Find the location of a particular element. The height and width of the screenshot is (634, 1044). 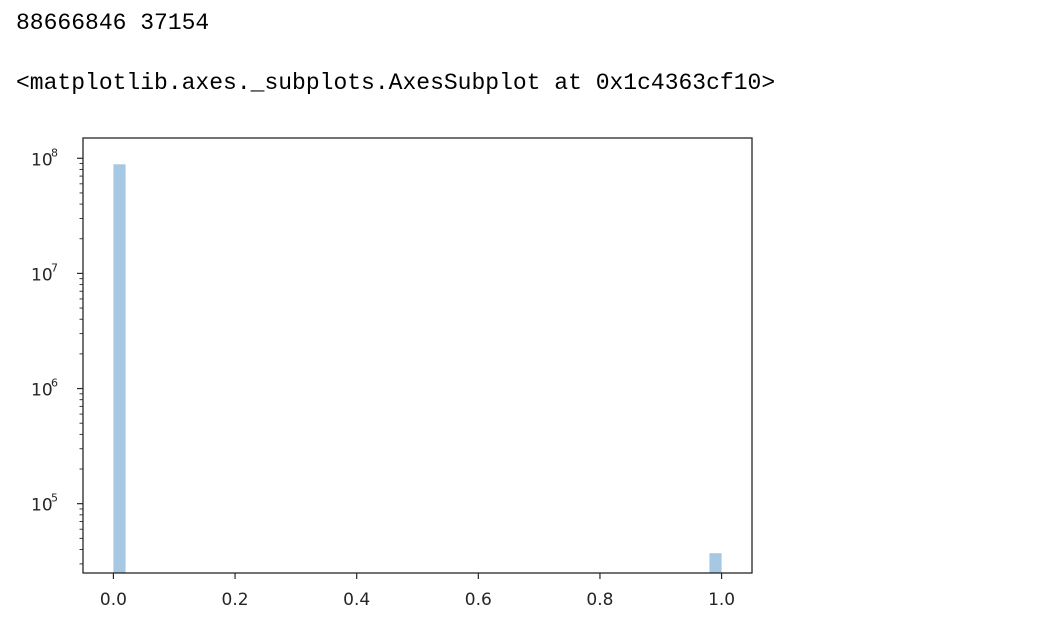

x-tick-label: 0.2 is located at coordinates (235, 600).